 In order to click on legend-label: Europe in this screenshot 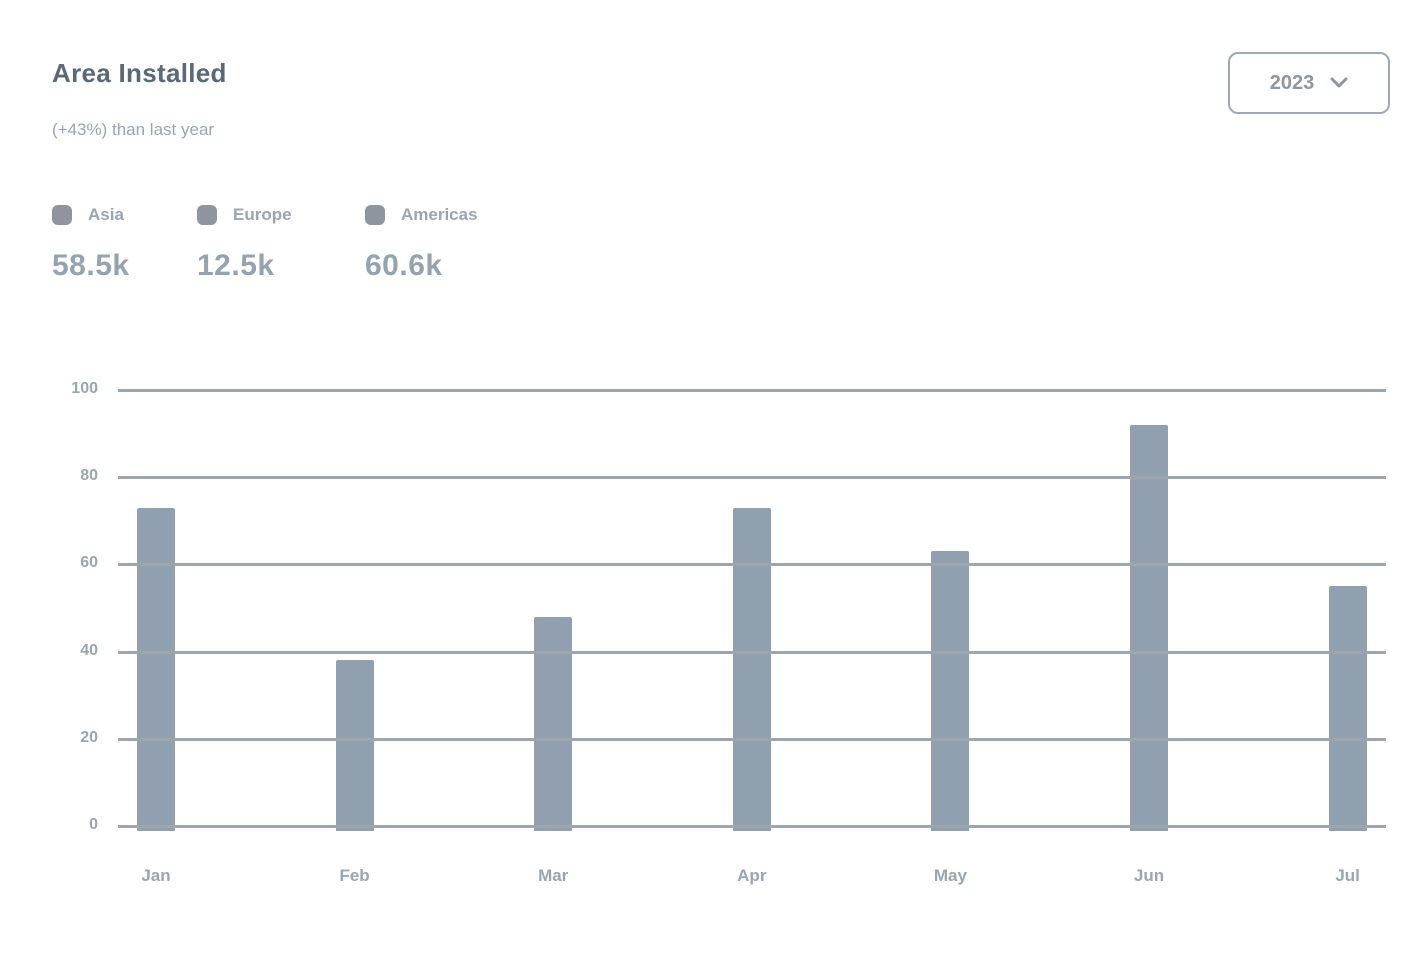, I will do `click(262, 214)`.